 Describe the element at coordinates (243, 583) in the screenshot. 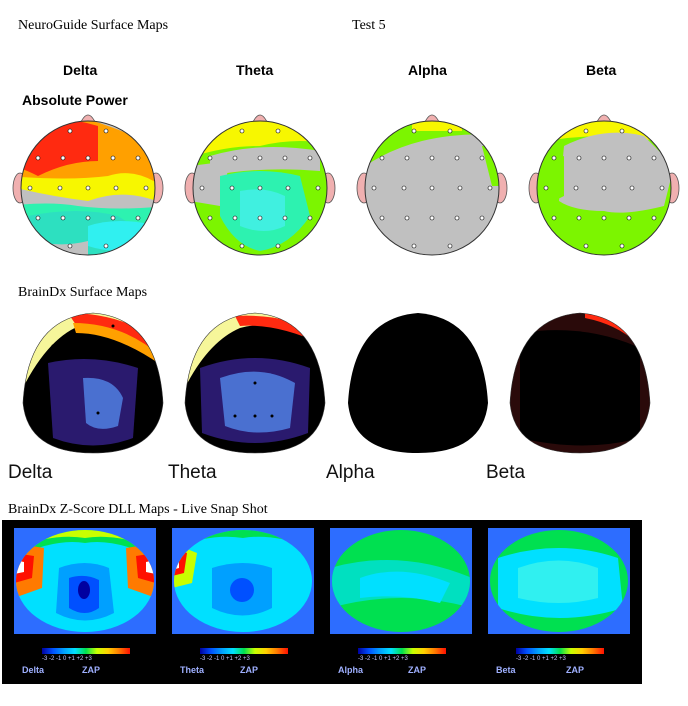

I see `z-theta-map` at that location.